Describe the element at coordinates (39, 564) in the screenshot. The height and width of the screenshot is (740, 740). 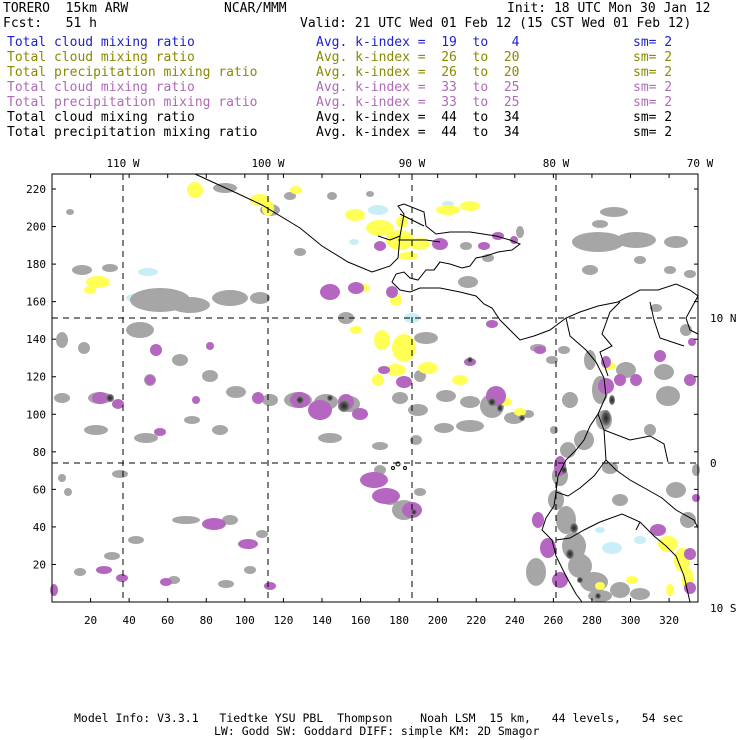
I see `y-tick-label: 20` at that location.